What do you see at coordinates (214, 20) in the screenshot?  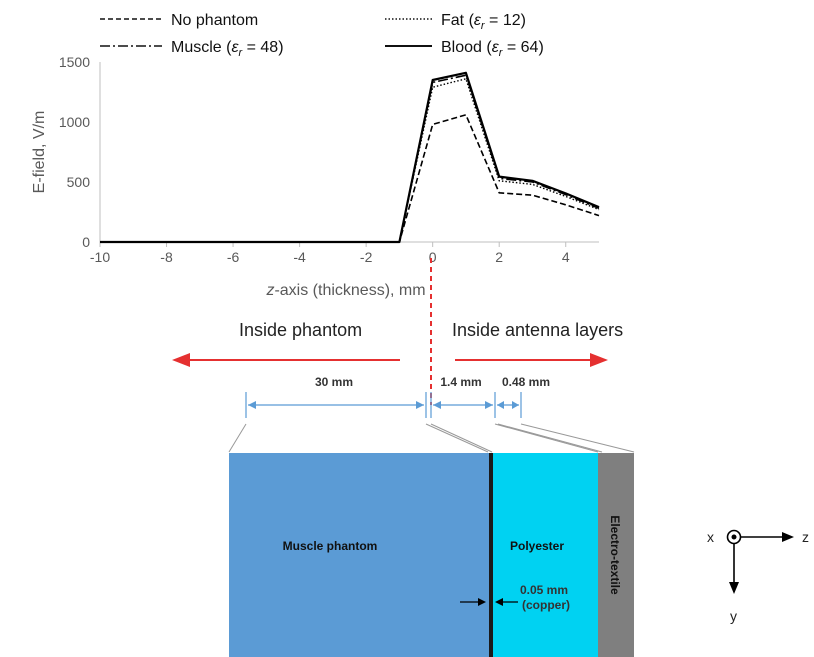 I see `legend-label-no-phantom: No phantom` at bounding box center [214, 20].